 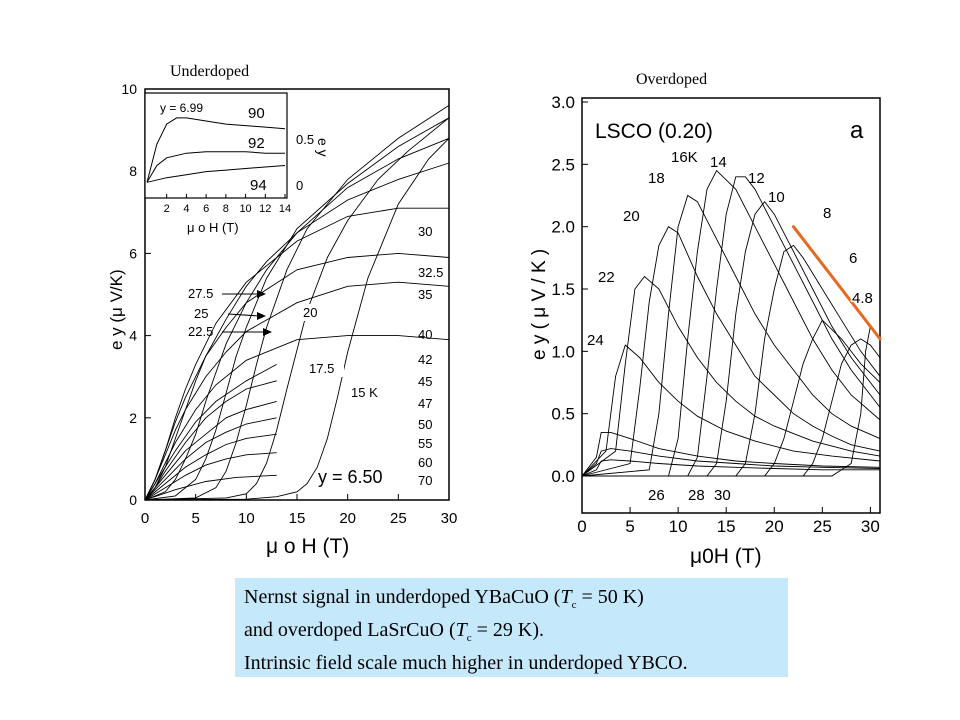 I want to click on left-x-tick-label: 20, so click(x=347, y=518).